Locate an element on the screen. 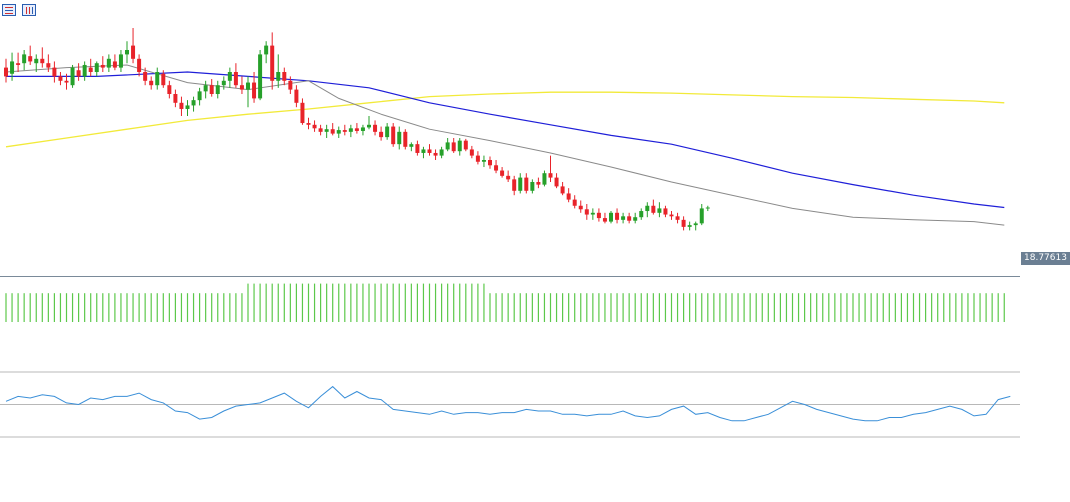  chart-icon is located at coordinates (29, 10).